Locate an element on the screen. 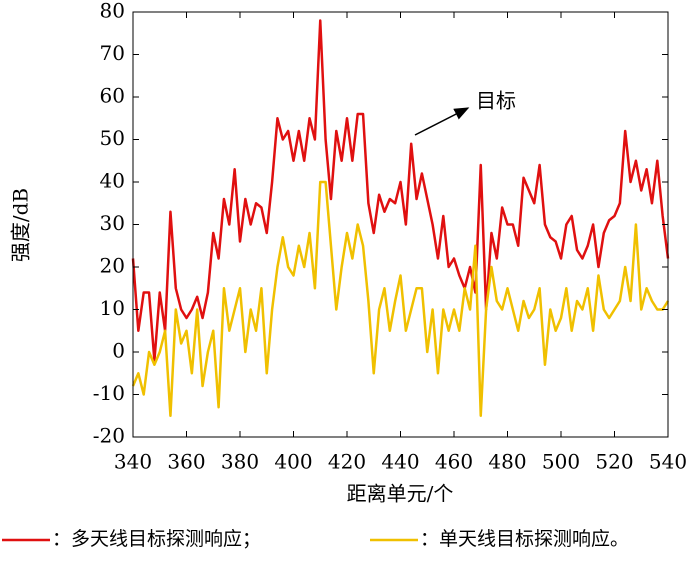 The width and height of the screenshot is (700, 561). x-tick-label: 480 is located at coordinates (507, 462).